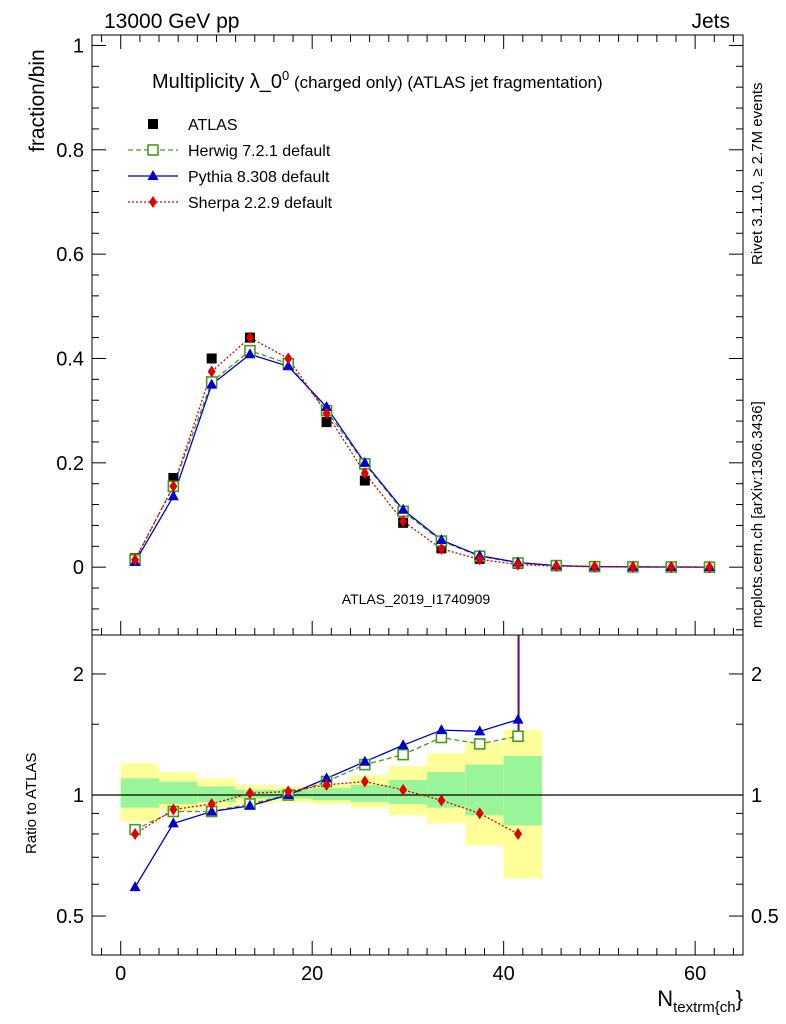 The height and width of the screenshot is (1024, 786). What do you see at coordinates (153, 150) in the screenshot?
I see `legend-herwig-marker` at bounding box center [153, 150].